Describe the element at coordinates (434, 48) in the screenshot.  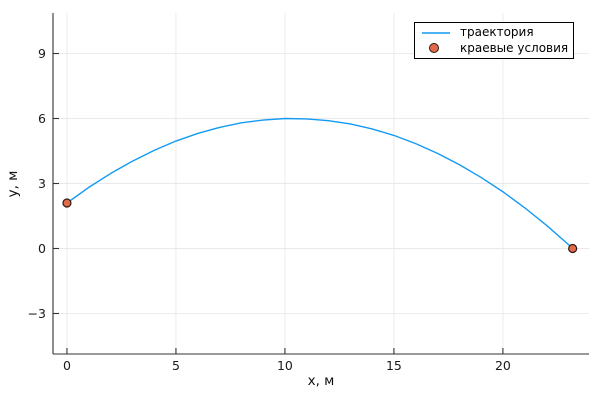
I see `boundary-marker-icon` at that location.